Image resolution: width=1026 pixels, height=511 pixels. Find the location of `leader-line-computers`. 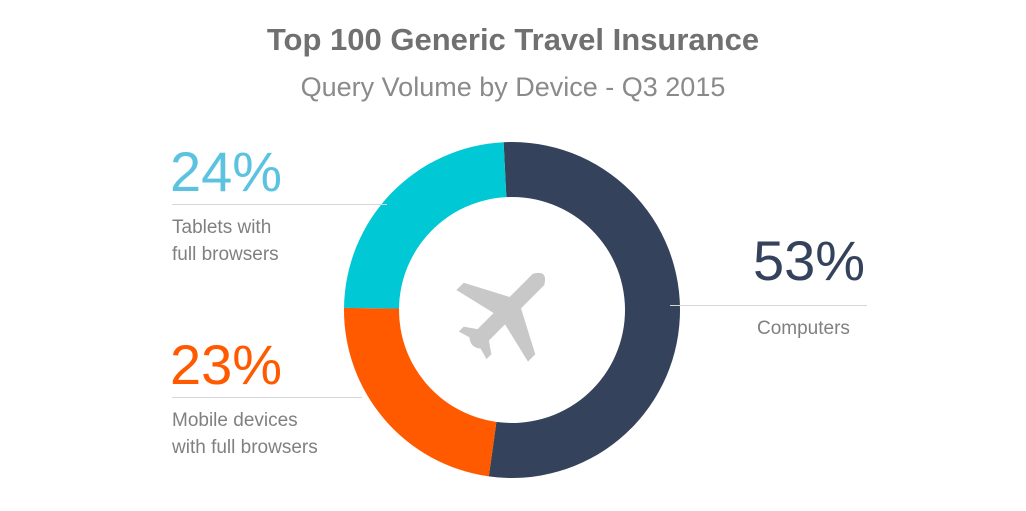

leader-line-computers is located at coordinates (768, 305).